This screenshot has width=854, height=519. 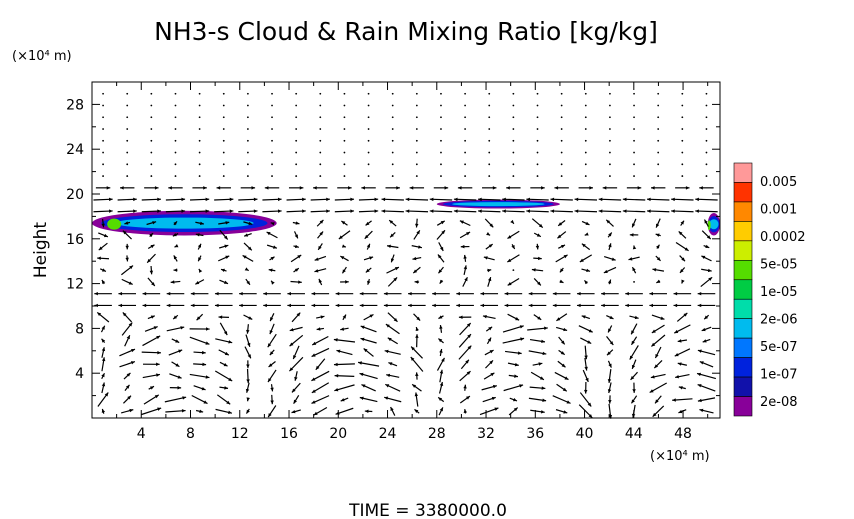 I want to click on x-tick-label: 48, so click(x=683, y=434).